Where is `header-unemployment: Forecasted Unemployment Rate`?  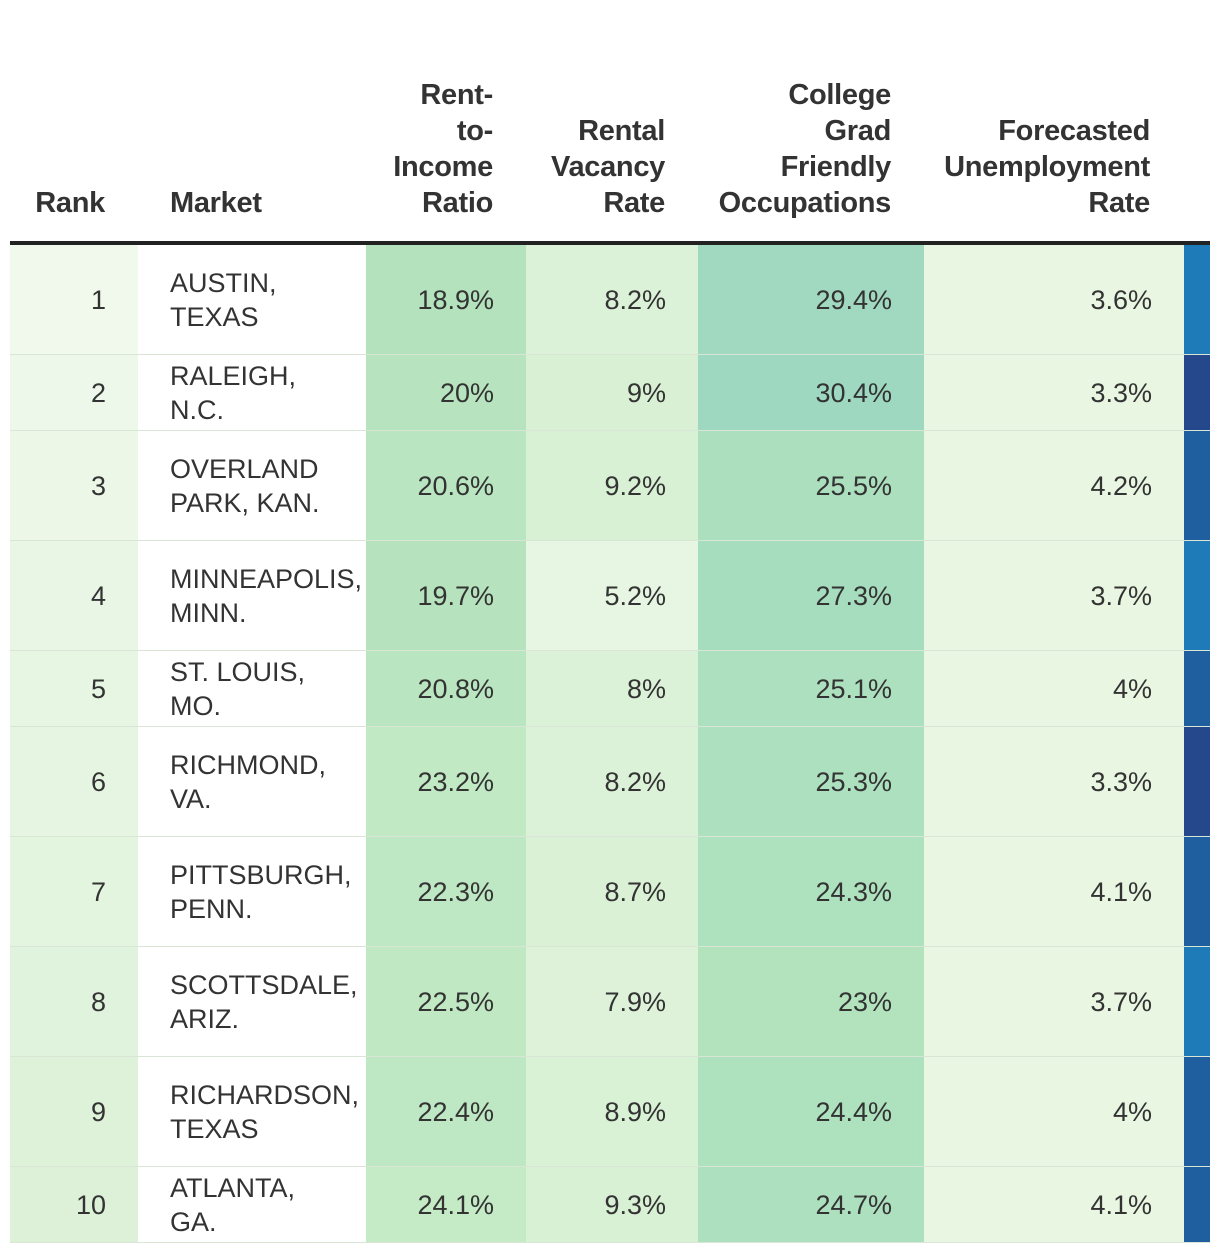
header-unemployment: Forecasted Unemployment Rate is located at coordinates (1045, 167).